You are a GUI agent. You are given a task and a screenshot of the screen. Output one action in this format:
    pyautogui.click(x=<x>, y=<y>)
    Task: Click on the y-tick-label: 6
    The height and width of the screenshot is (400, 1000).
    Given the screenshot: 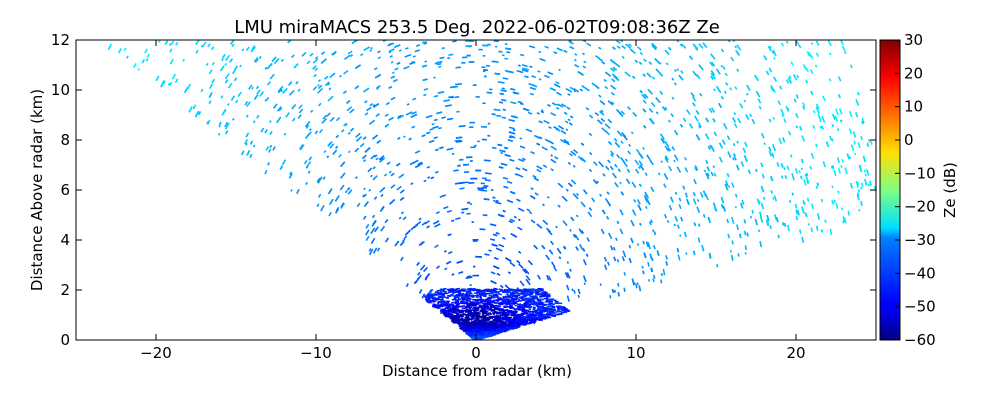 What is the action you would take?
    pyautogui.click(x=65, y=190)
    